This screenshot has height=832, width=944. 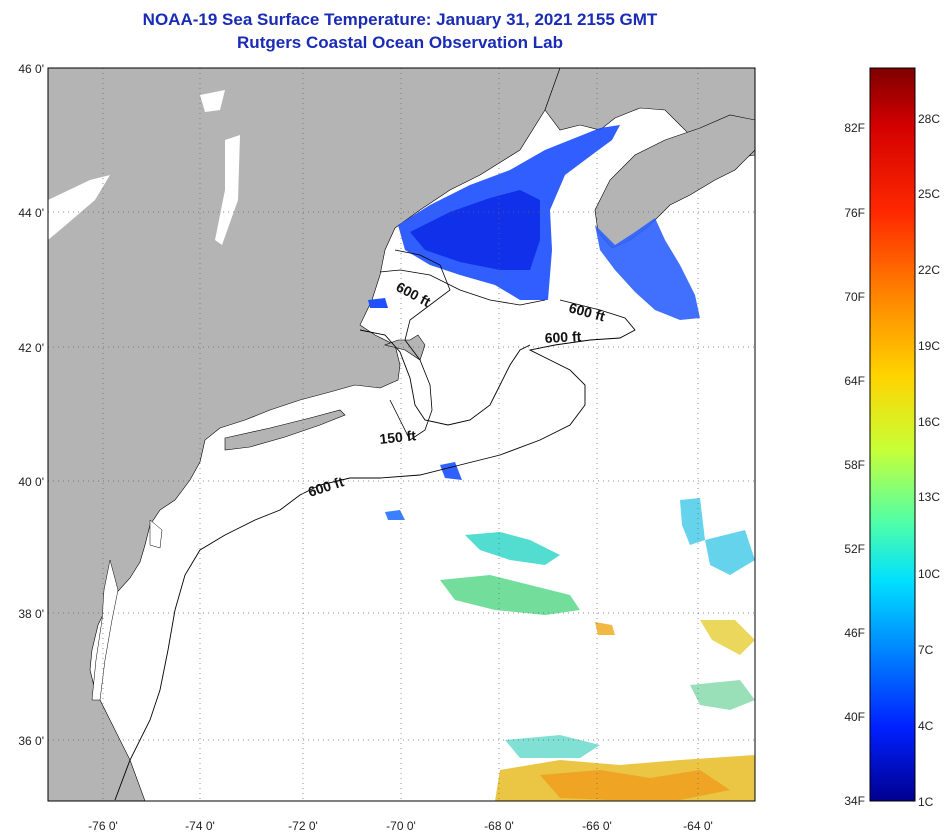 I want to click on colorbar-c-label: 28C, so click(x=929, y=119).